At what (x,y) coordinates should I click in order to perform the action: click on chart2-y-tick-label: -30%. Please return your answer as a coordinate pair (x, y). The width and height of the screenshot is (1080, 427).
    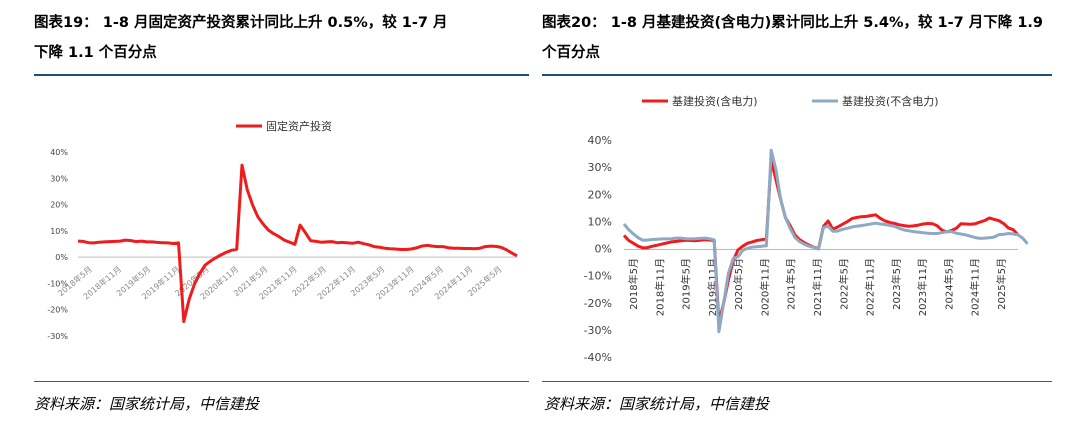
    Looking at the image, I should click on (598, 330).